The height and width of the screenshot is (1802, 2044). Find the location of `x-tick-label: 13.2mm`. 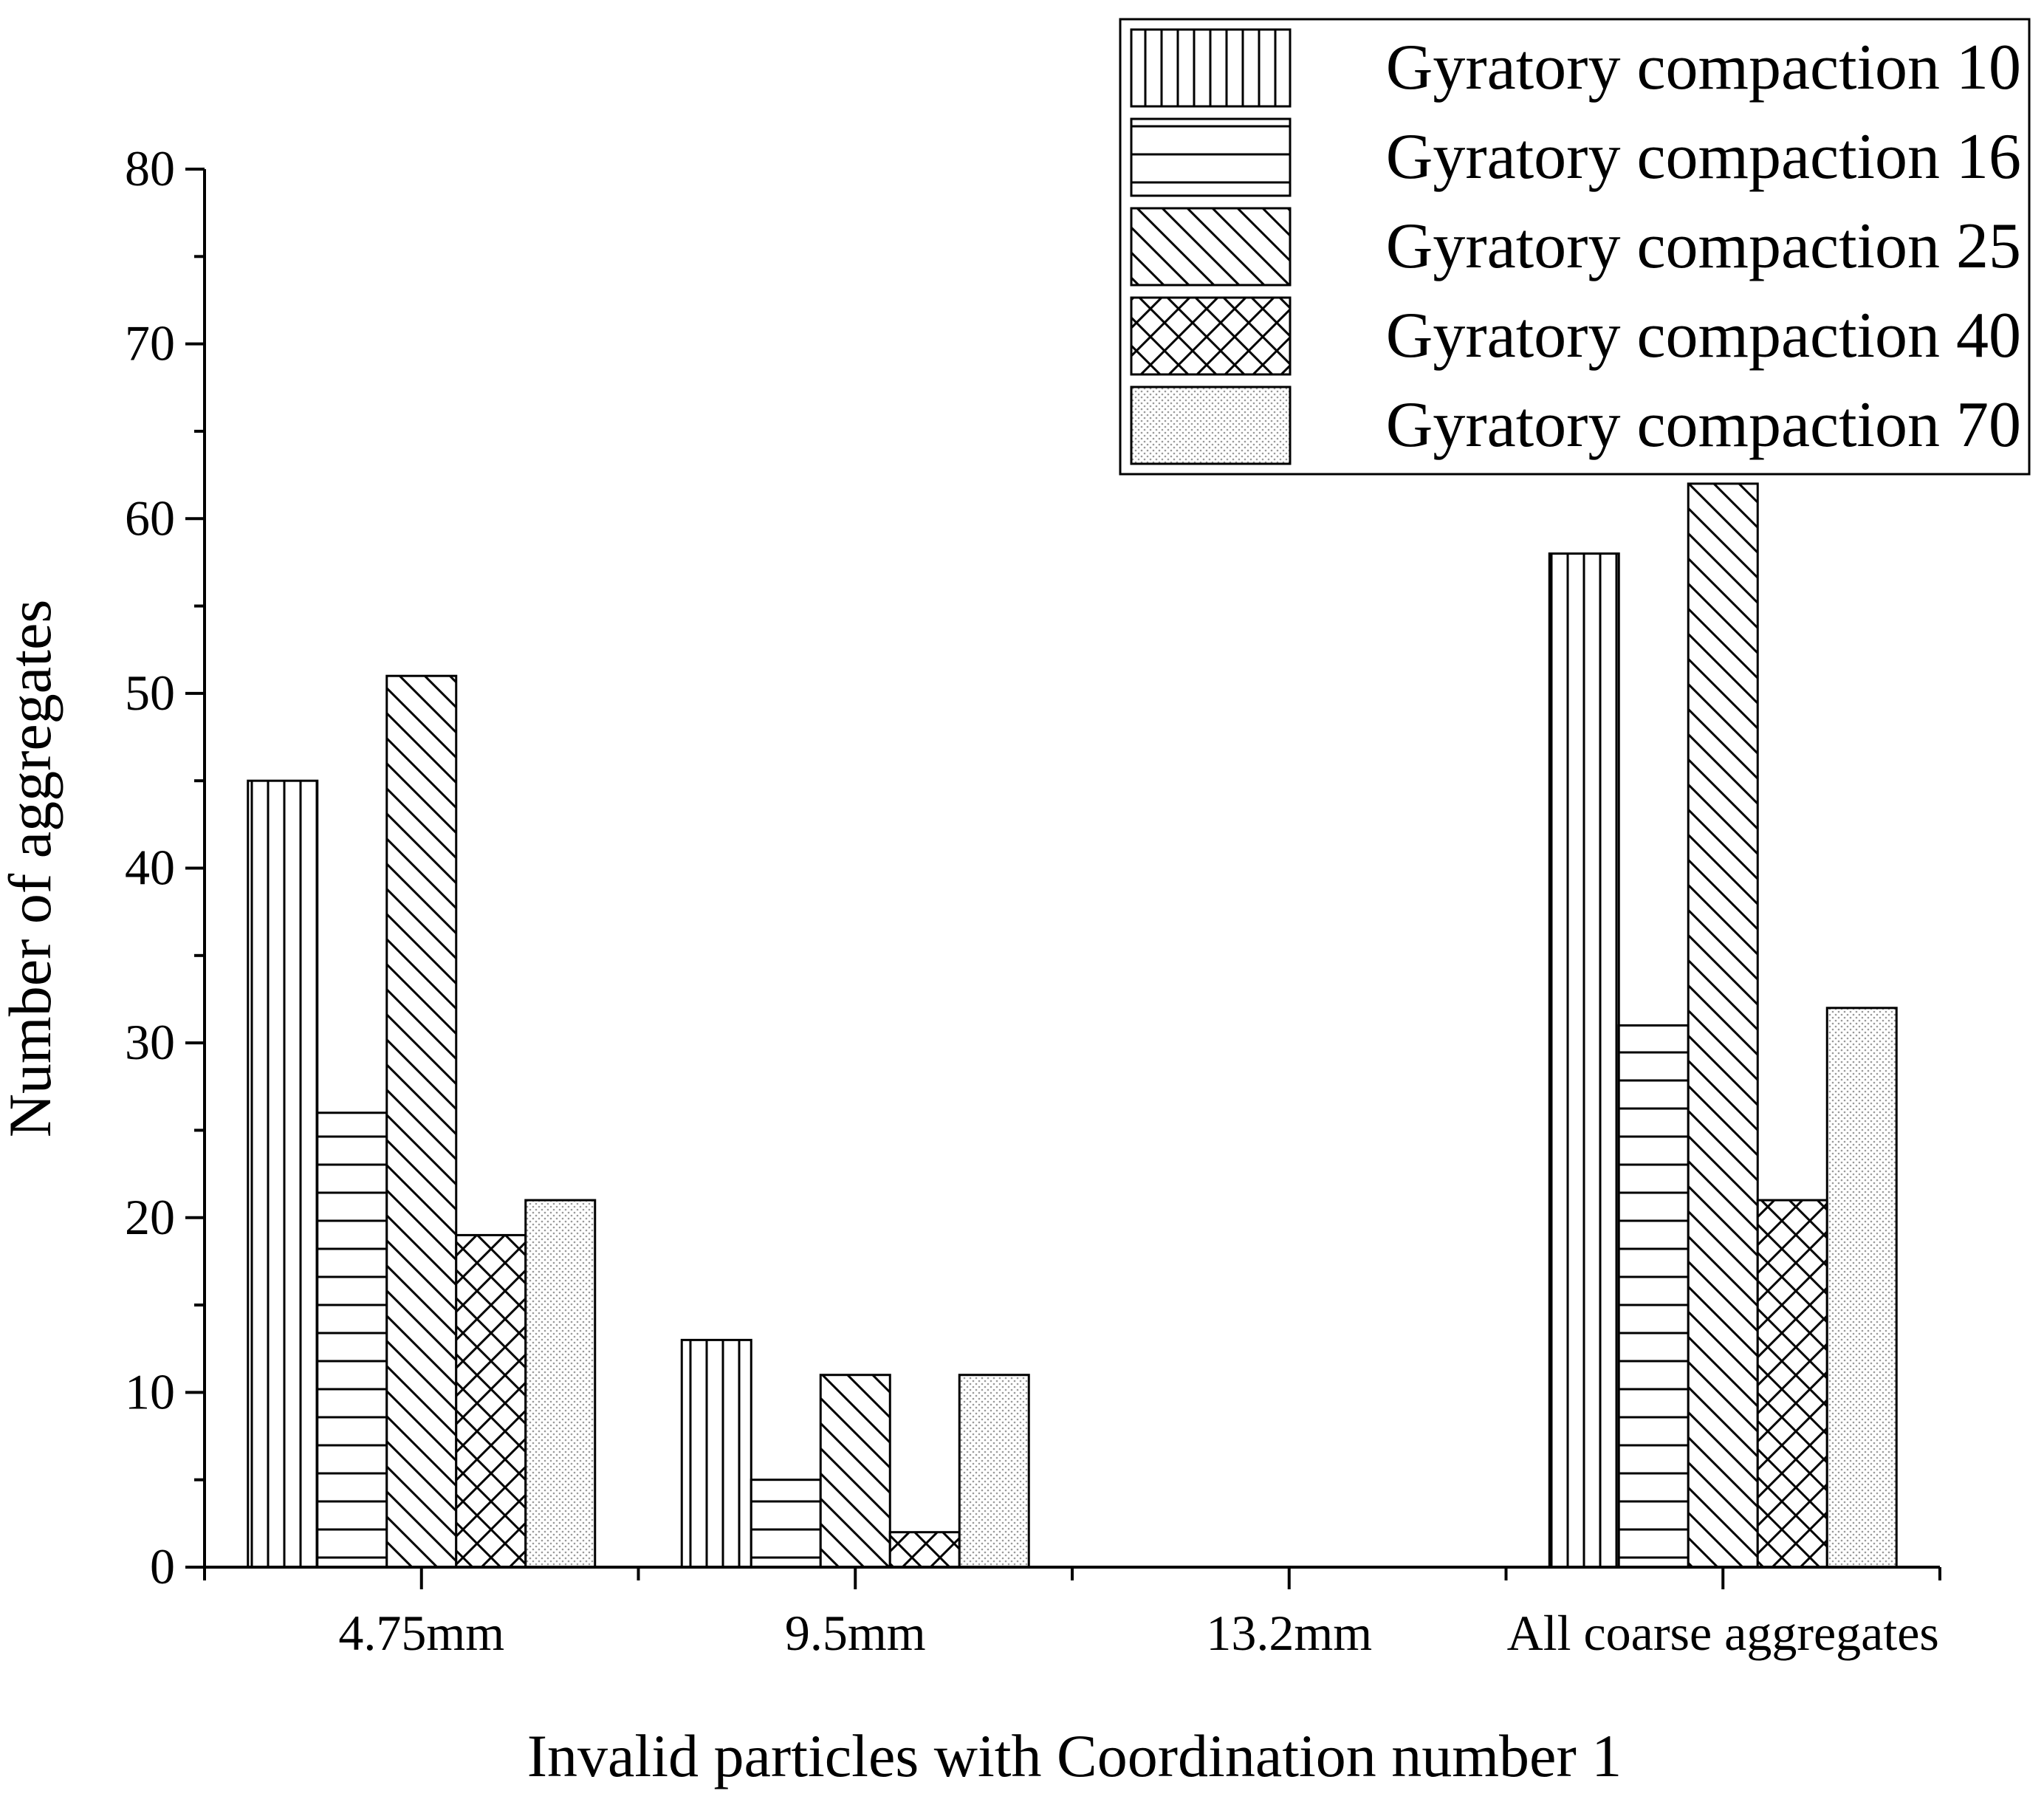

x-tick-label: 13.2mm is located at coordinates (1289, 1633).